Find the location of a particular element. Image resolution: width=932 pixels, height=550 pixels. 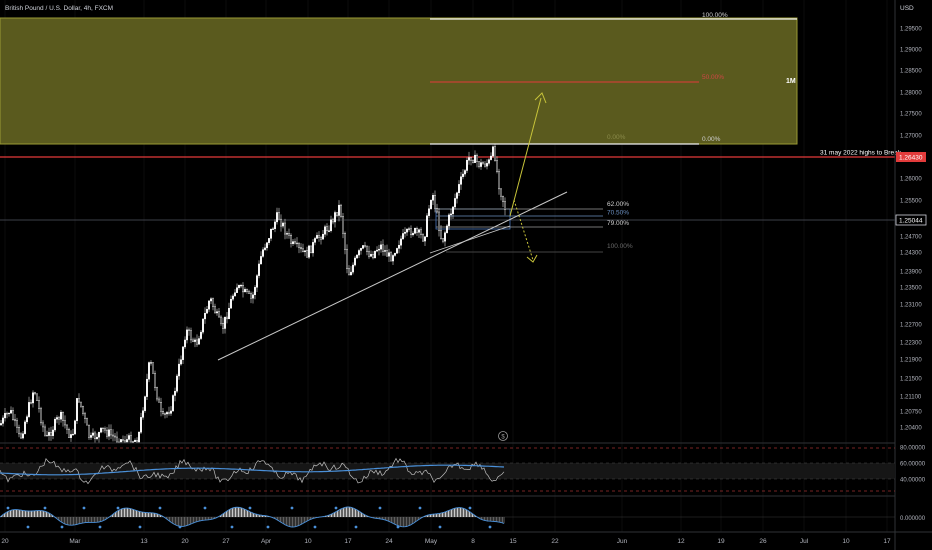

retr-label-70: 70.50% is located at coordinates (618, 213).